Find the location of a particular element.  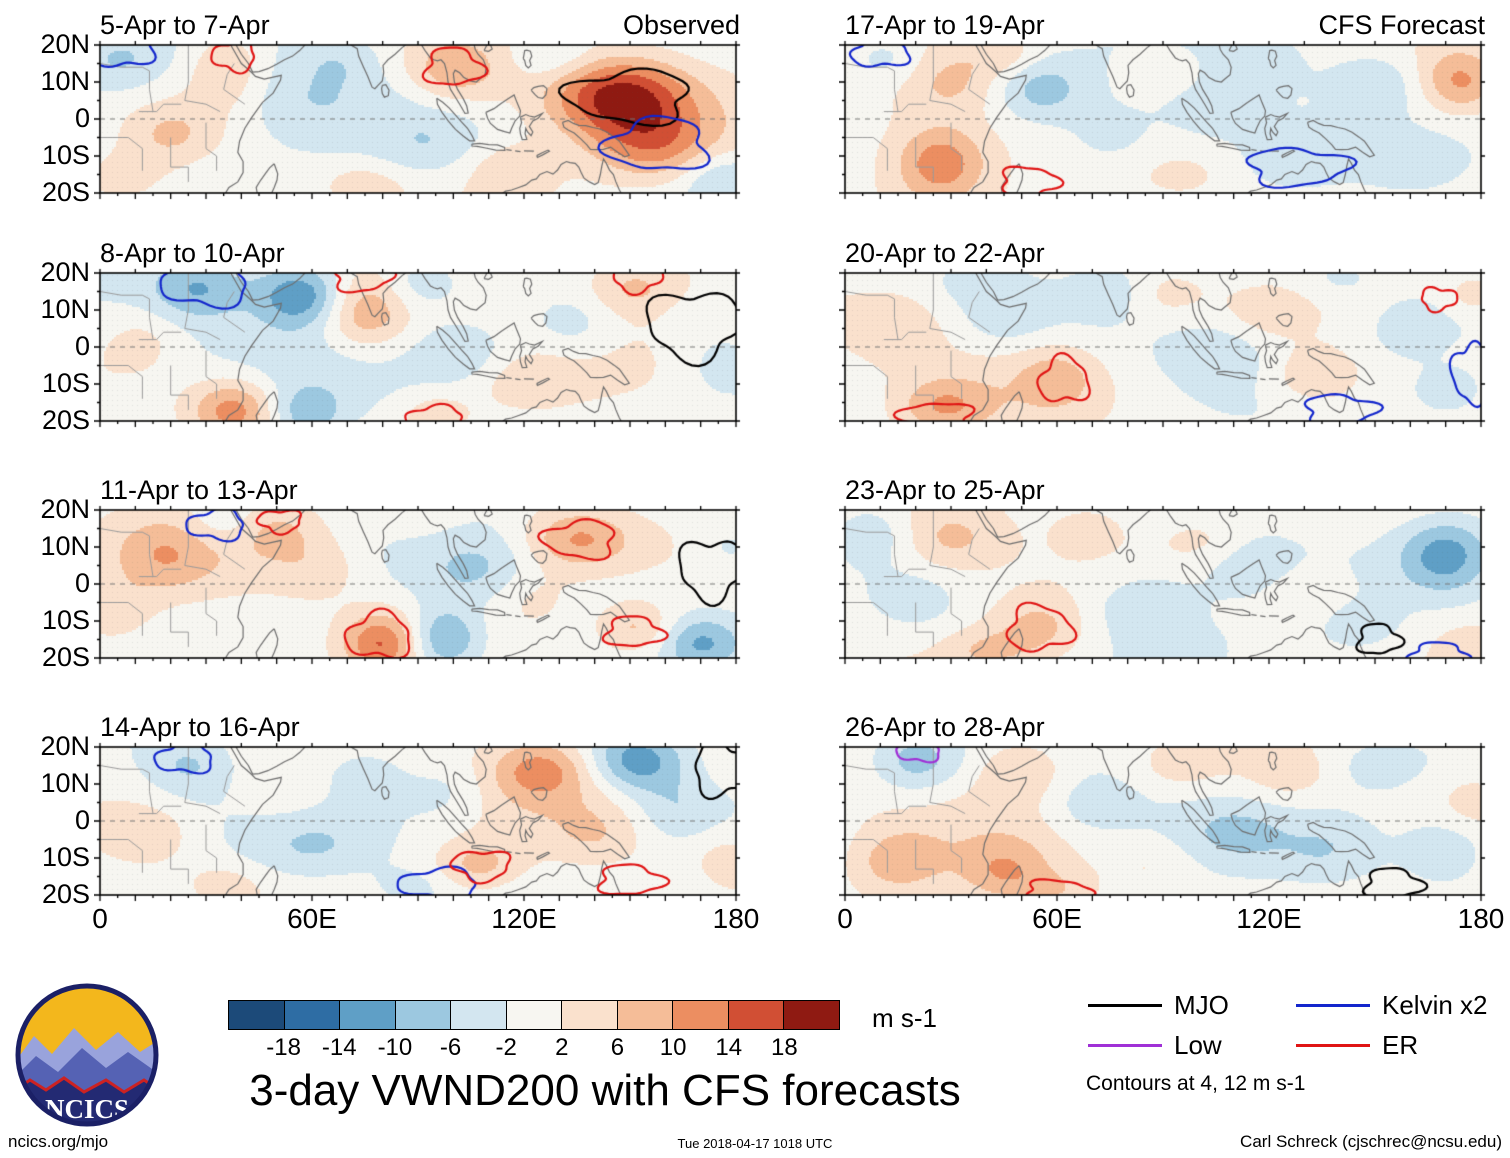

panel-23-apr-to-25-apr: 23-Apr to 25-Apr is located at coordinates (1163, 566).